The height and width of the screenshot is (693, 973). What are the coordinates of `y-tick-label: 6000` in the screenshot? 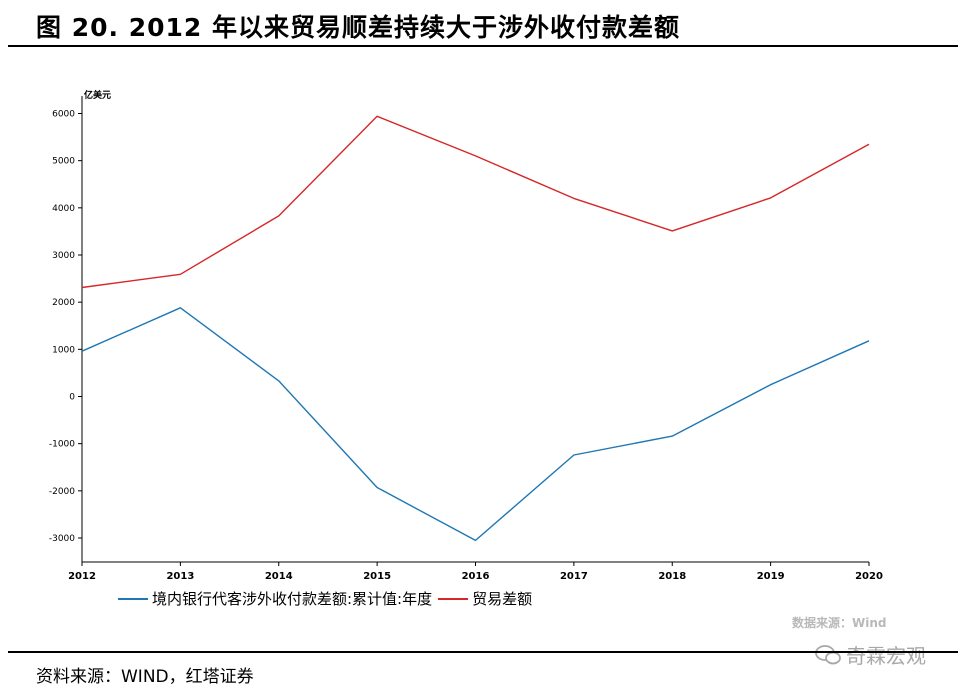 It's located at (63, 115).